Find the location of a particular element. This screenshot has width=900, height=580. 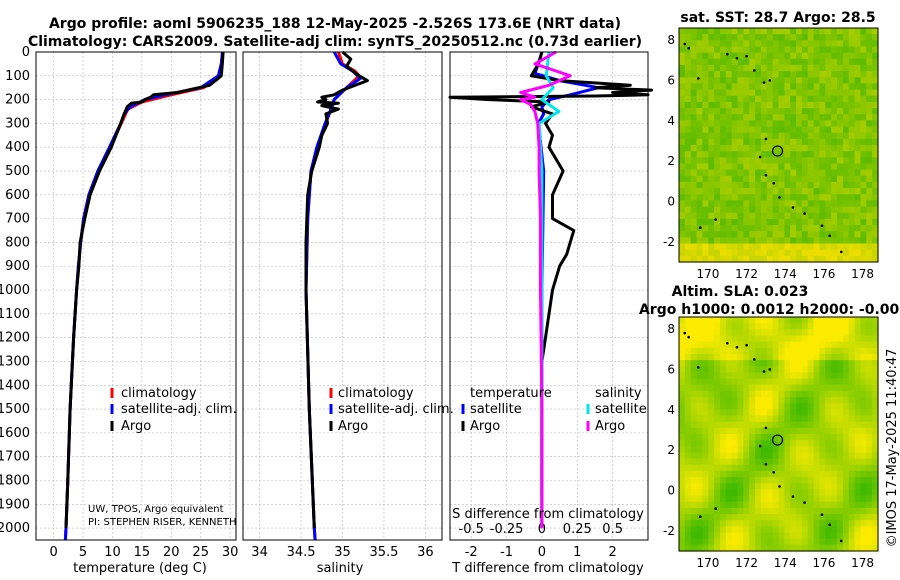

x-tick-label: 35.5 is located at coordinates (383, 552).